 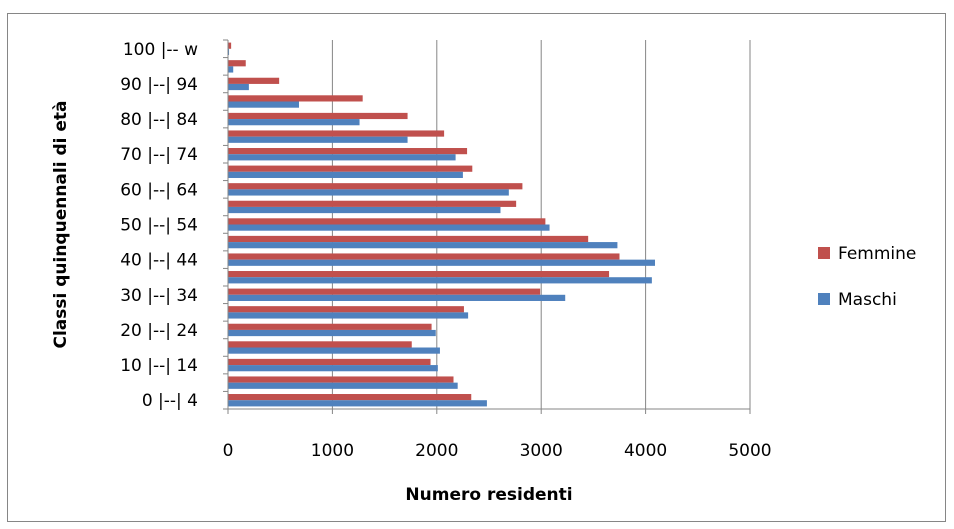 I want to click on y-tick-label-4: 20 |--| 24, so click(x=159, y=331).